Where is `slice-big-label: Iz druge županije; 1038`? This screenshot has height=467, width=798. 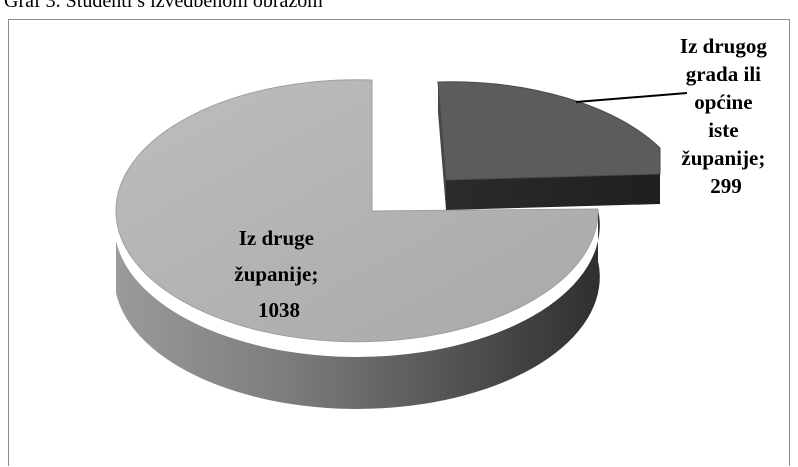
slice-big-label: Iz druge županije; 1038 is located at coordinates (278, 274).